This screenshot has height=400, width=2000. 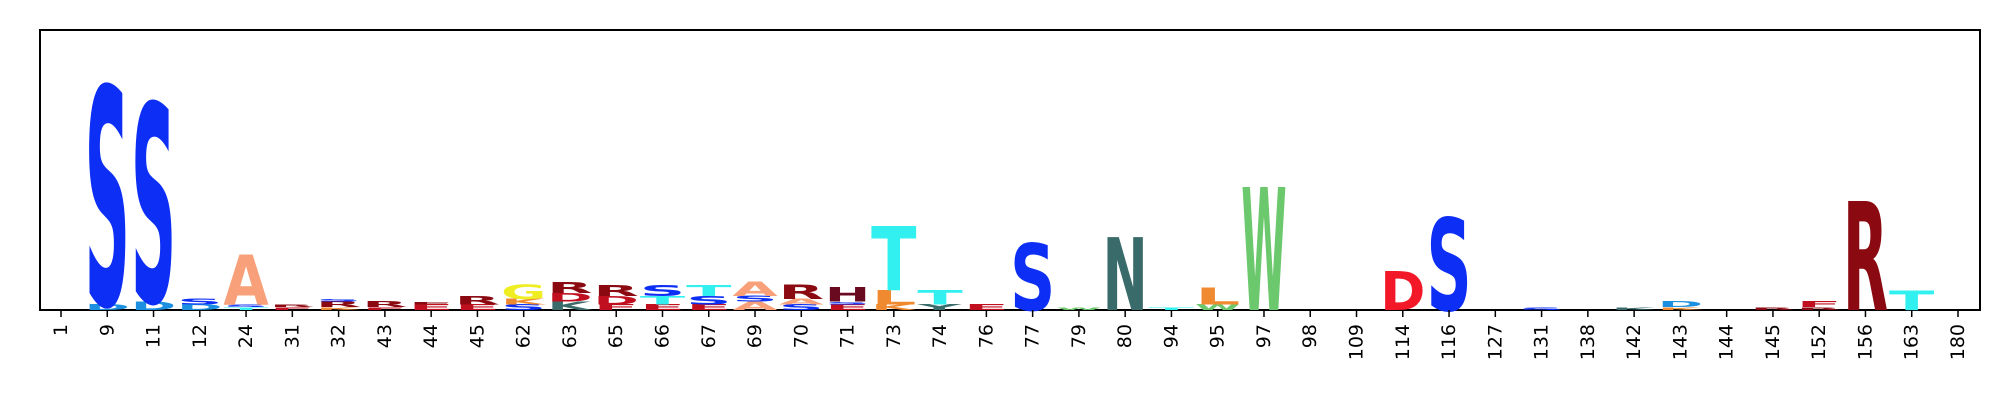 I want to click on x-tick-label: 180, so click(x=1958, y=342).